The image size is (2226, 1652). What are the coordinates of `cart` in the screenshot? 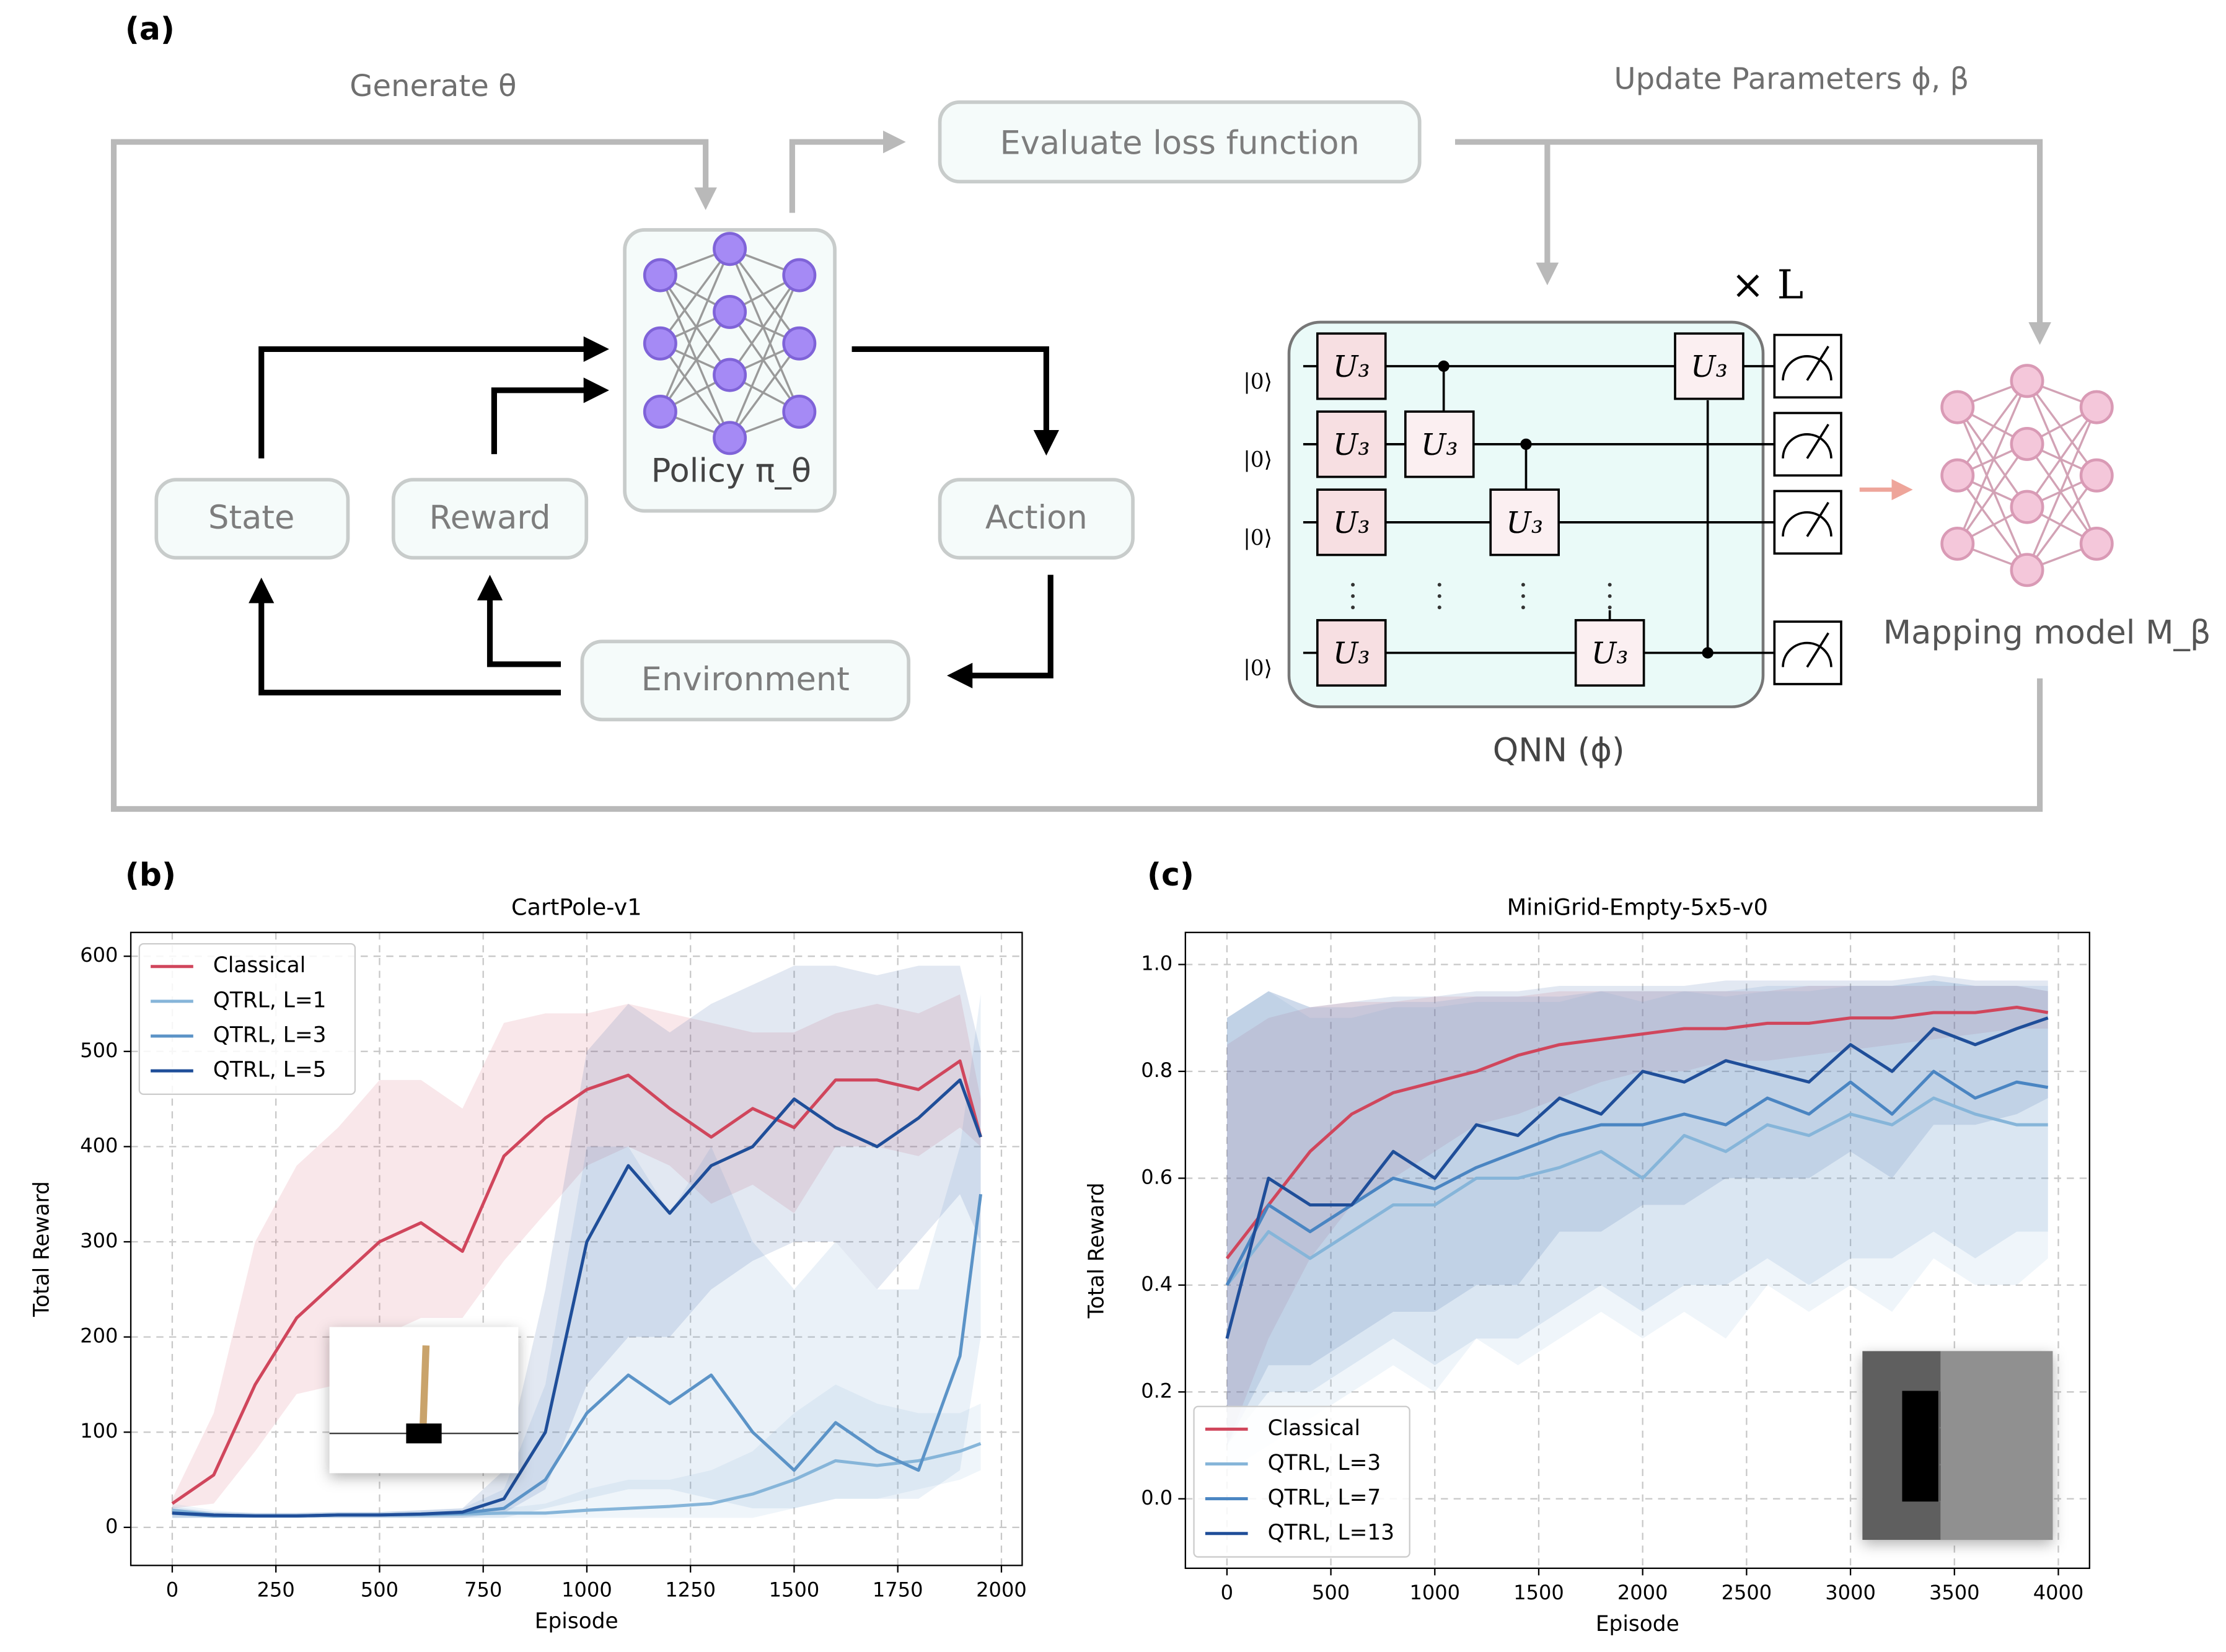 It's located at (424, 1433).